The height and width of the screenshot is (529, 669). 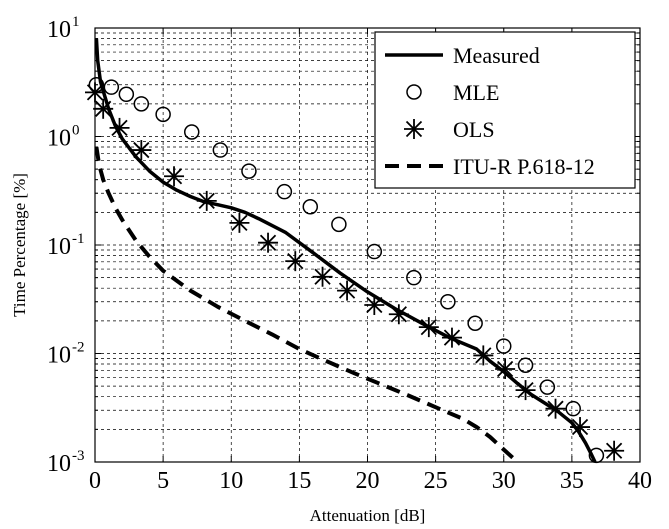 I want to click on y-tick-label: 10 0, so click(x=63, y=137).